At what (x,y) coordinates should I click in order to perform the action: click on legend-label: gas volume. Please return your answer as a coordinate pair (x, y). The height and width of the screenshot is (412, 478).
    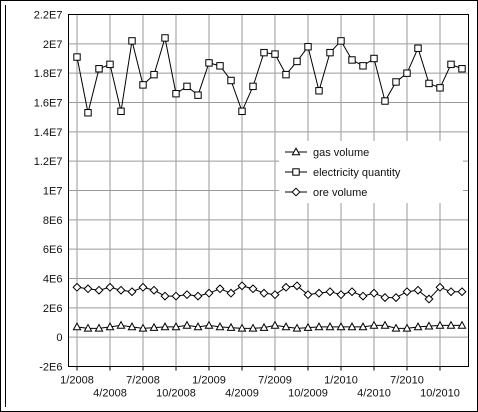
    Looking at the image, I should click on (341, 153).